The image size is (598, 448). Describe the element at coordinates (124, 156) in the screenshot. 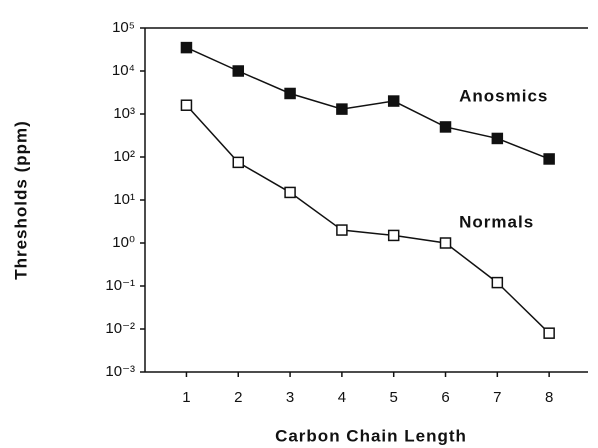

I see `y-tick-label: 10²` at that location.